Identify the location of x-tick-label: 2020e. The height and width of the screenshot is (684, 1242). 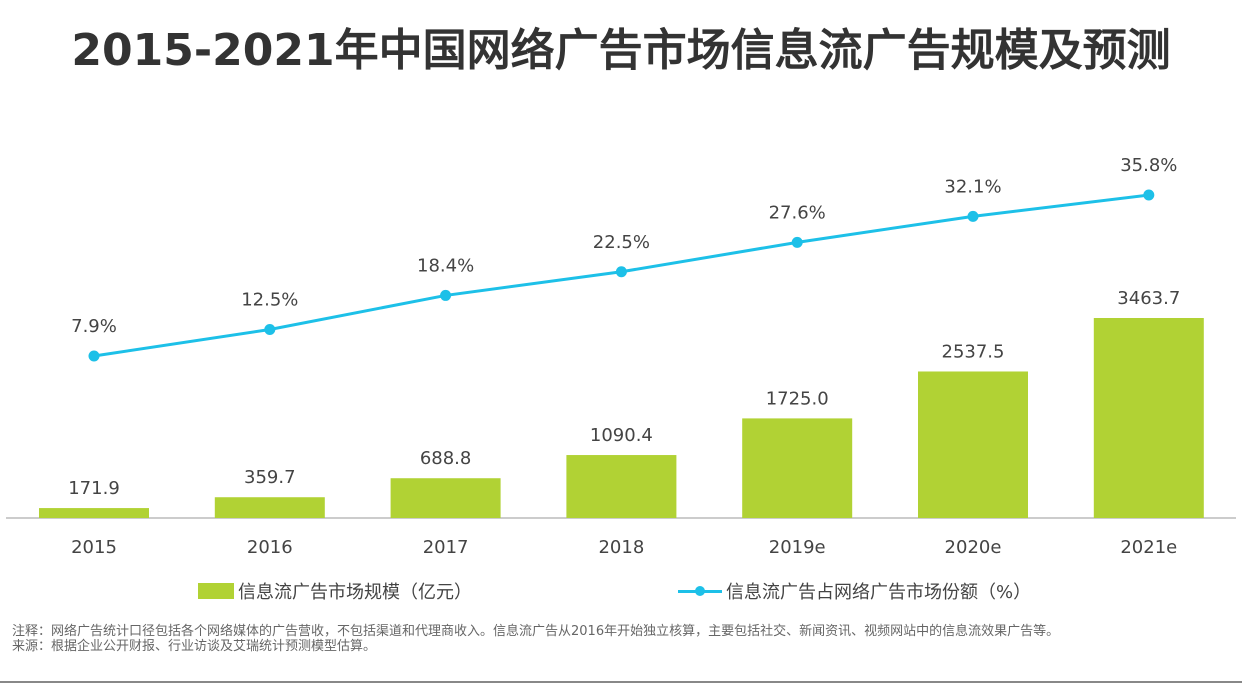
(973, 547).